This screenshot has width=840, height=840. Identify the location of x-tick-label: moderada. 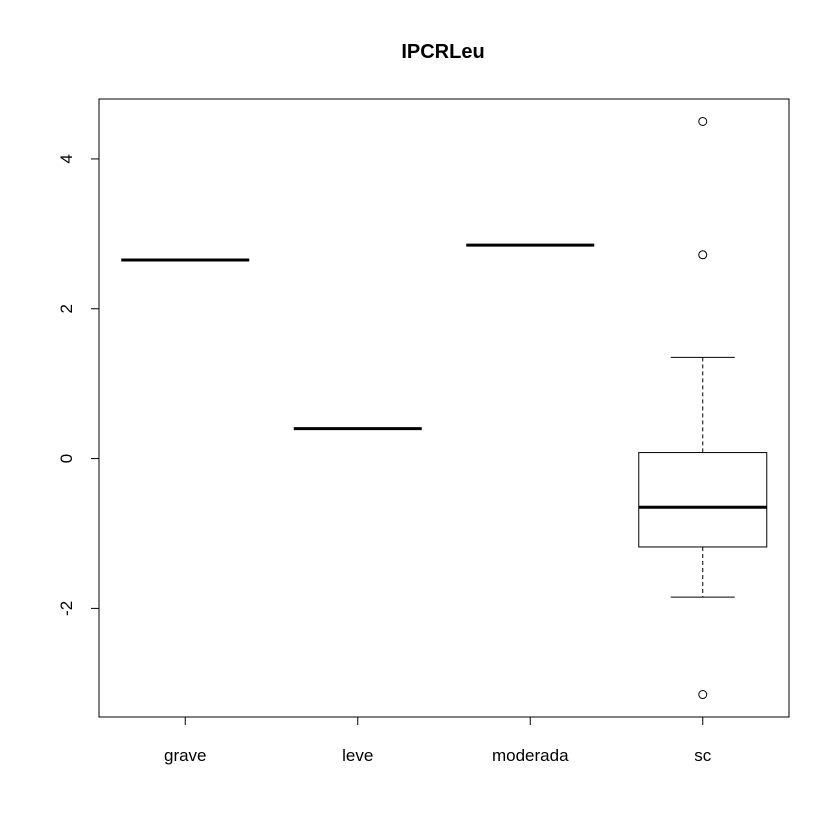
(530, 755).